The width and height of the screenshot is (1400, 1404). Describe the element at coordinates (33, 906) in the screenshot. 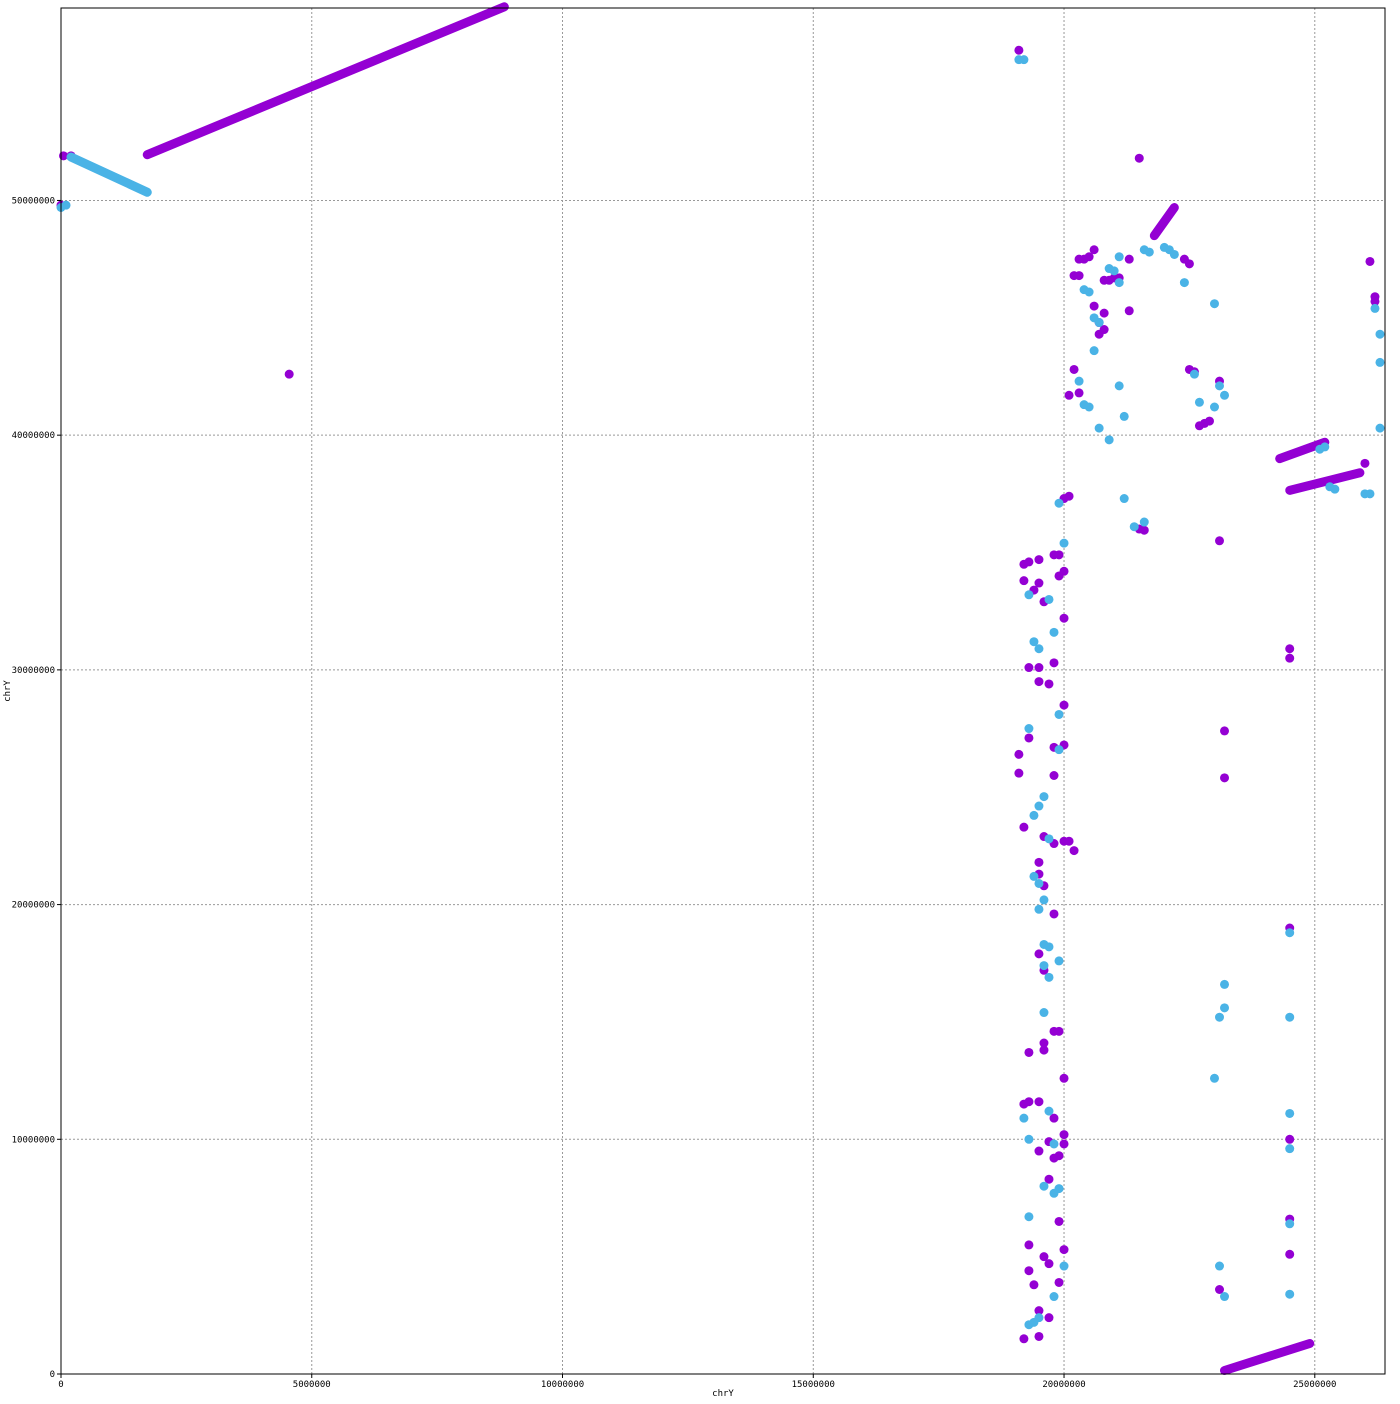

I see `y-tick-label: 20000000` at that location.